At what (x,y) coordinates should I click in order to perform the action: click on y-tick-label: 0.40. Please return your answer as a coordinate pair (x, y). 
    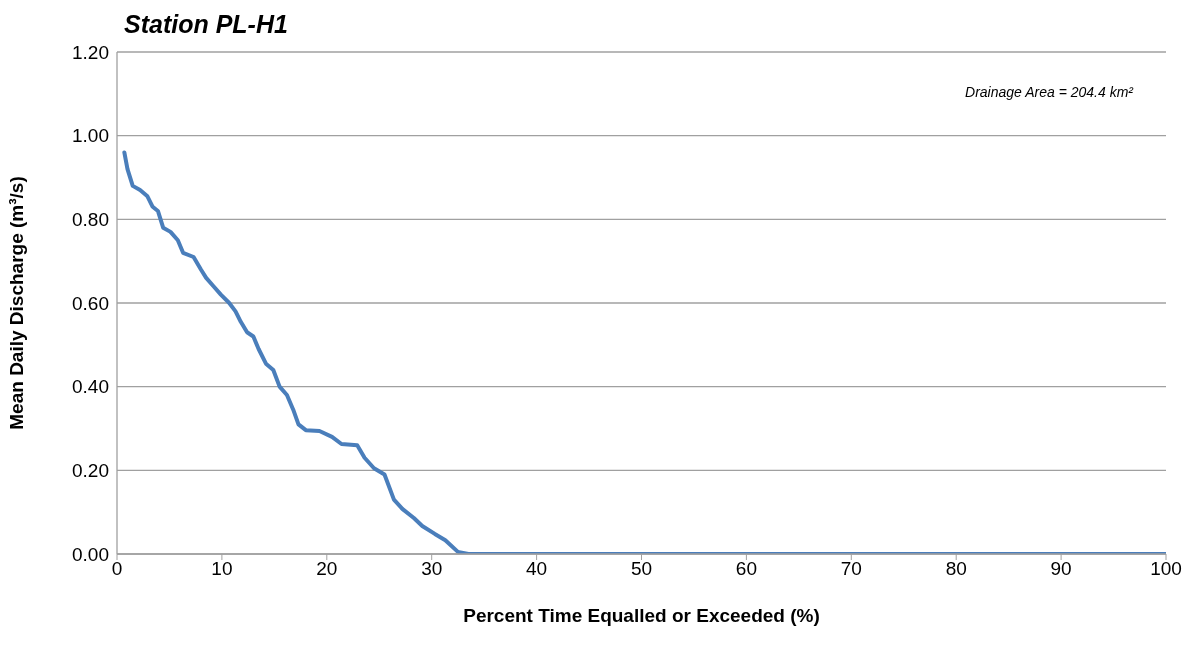
    Looking at the image, I should click on (90, 387).